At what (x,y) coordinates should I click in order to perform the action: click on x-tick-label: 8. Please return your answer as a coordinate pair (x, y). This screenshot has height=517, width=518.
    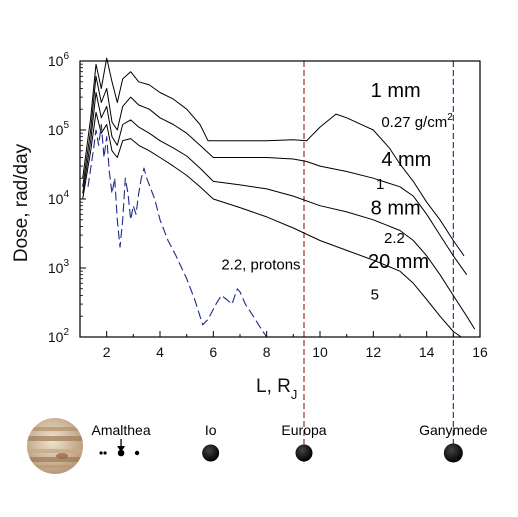
    Looking at the image, I should click on (267, 352).